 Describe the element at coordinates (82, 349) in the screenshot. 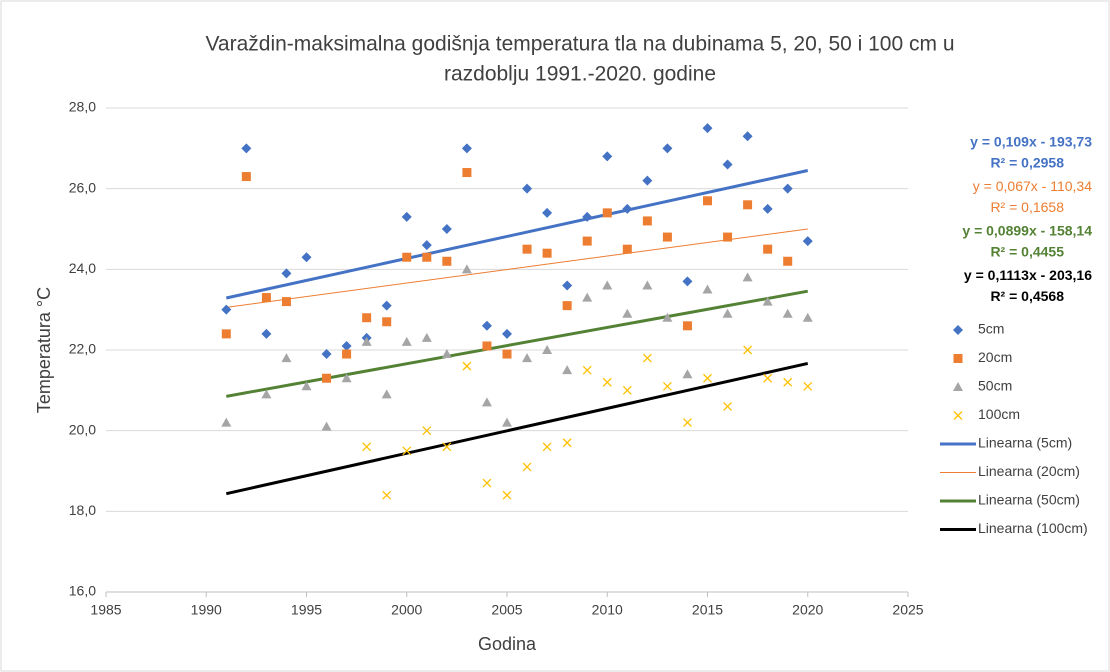

I see `y-tick-label: 22,0` at that location.